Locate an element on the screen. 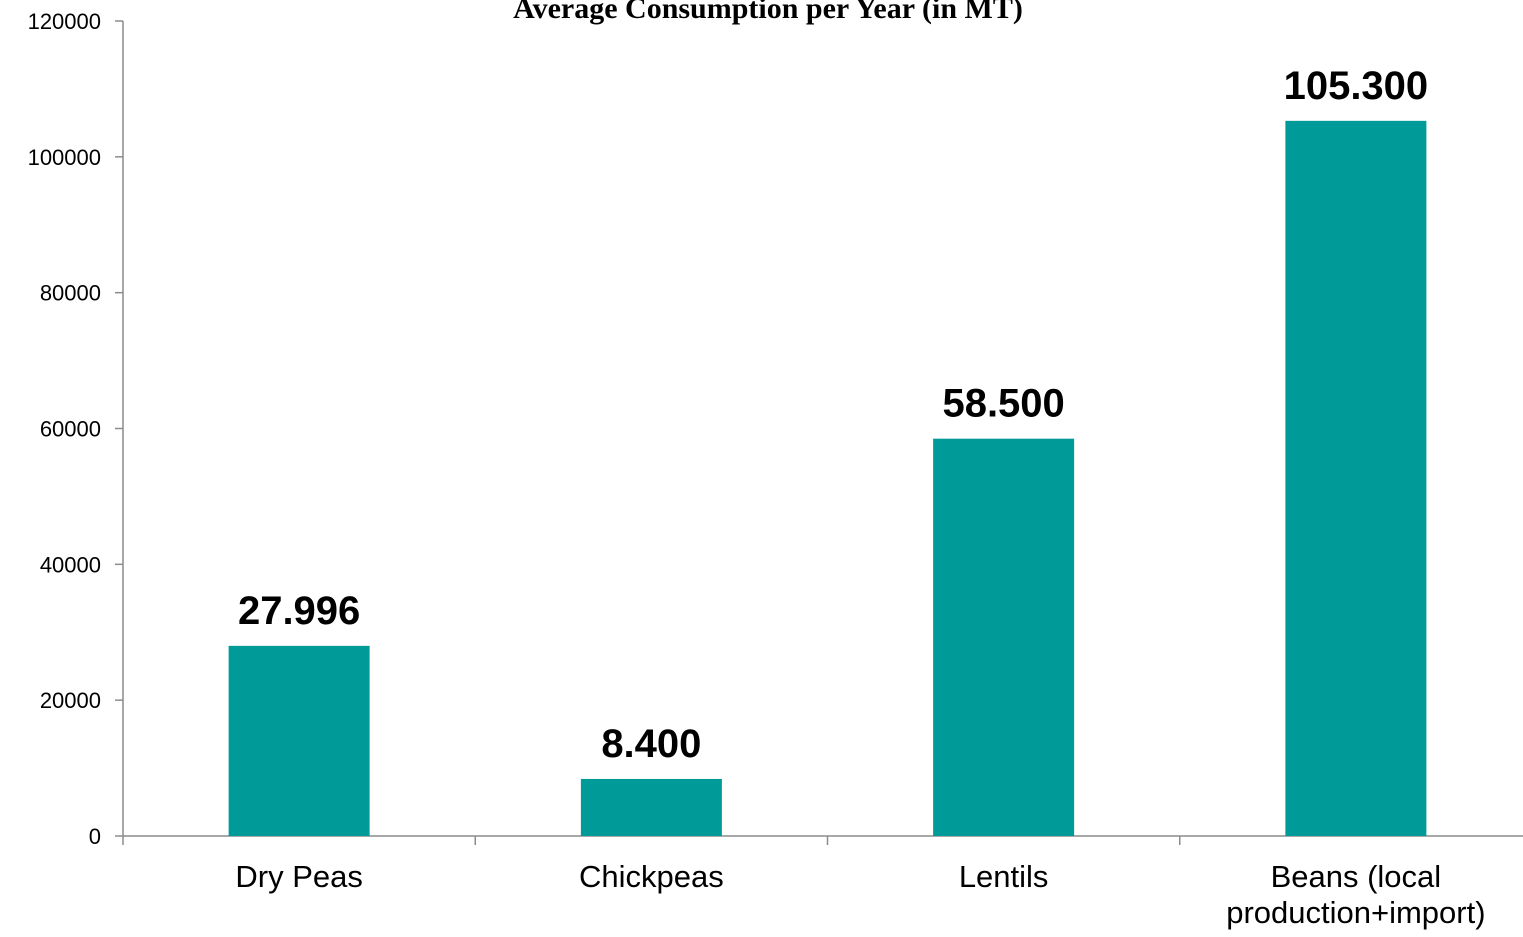  y-tick-label: 60000 is located at coordinates (70, 429).